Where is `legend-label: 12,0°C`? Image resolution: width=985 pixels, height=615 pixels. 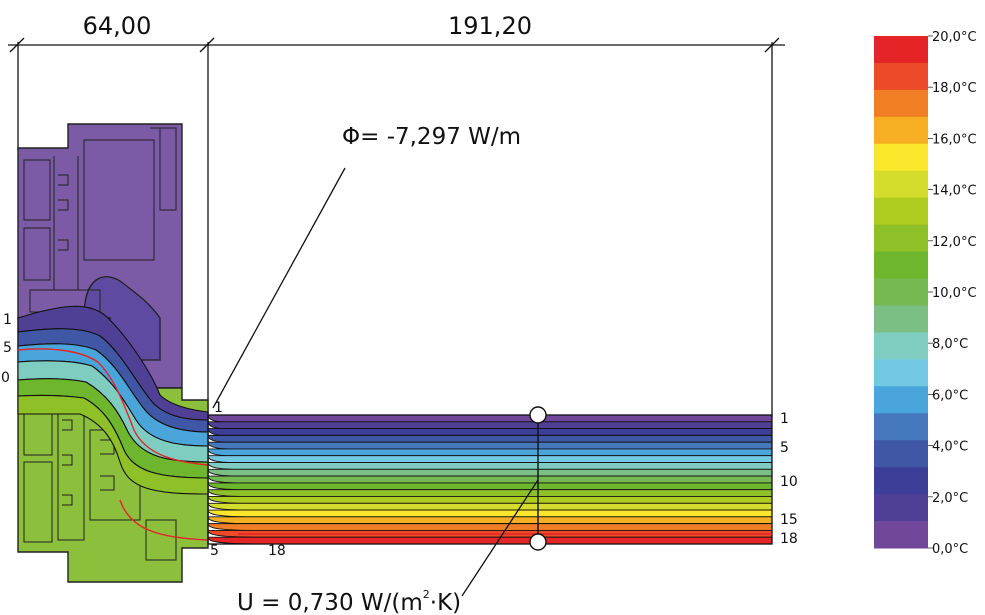
legend-label: 12,0°C is located at coordinates (954, 242).